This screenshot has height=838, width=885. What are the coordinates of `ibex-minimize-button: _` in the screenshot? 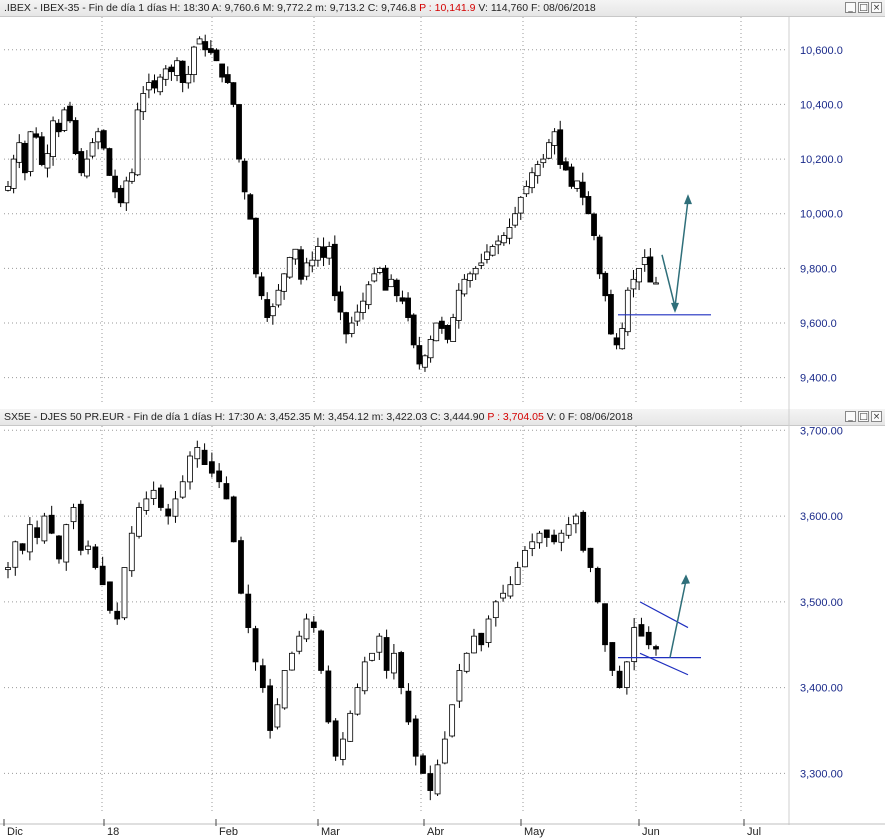 It's located at (850, 7).